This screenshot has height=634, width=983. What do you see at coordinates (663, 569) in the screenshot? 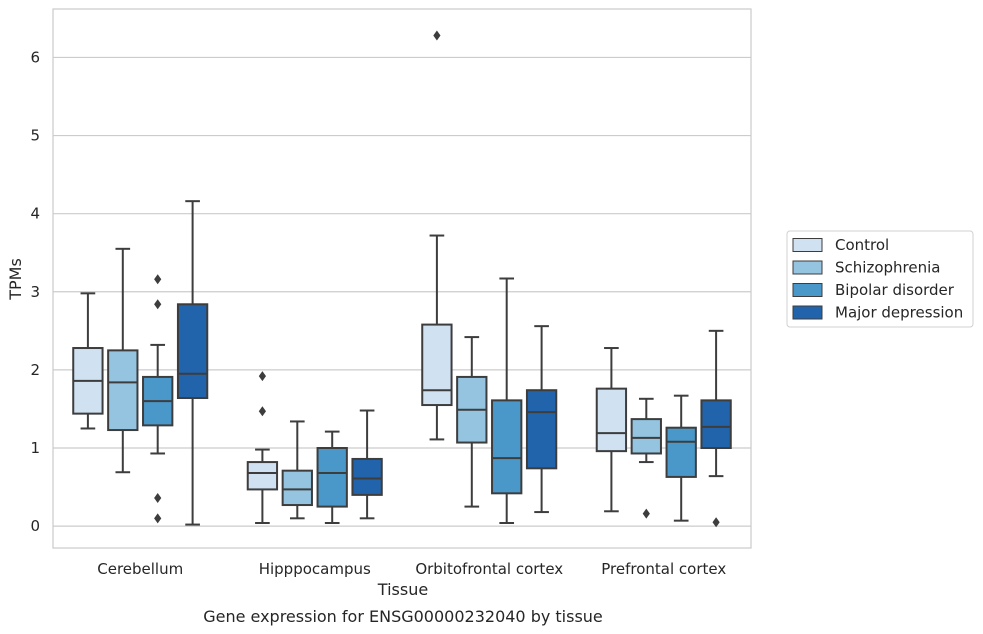
I see `x-tick-label: Prefrontal cortex` at bounding box center [663, 569].